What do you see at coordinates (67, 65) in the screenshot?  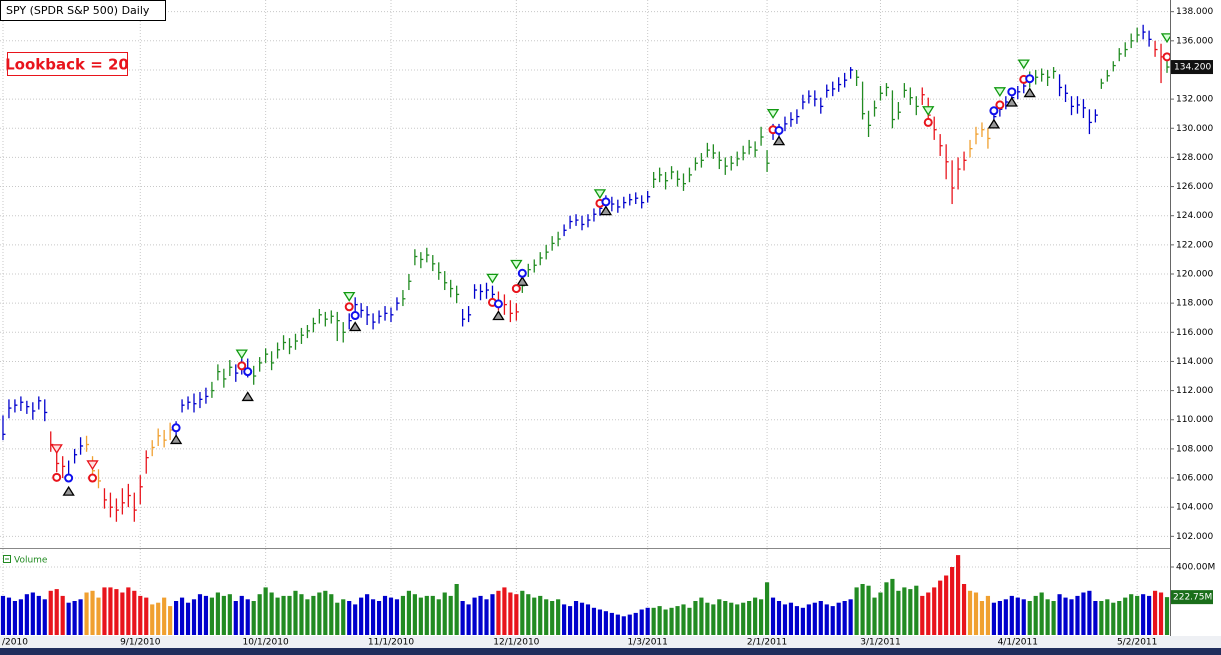 I see `annotation: Lookback = 20` at bounding box center [67, 65].